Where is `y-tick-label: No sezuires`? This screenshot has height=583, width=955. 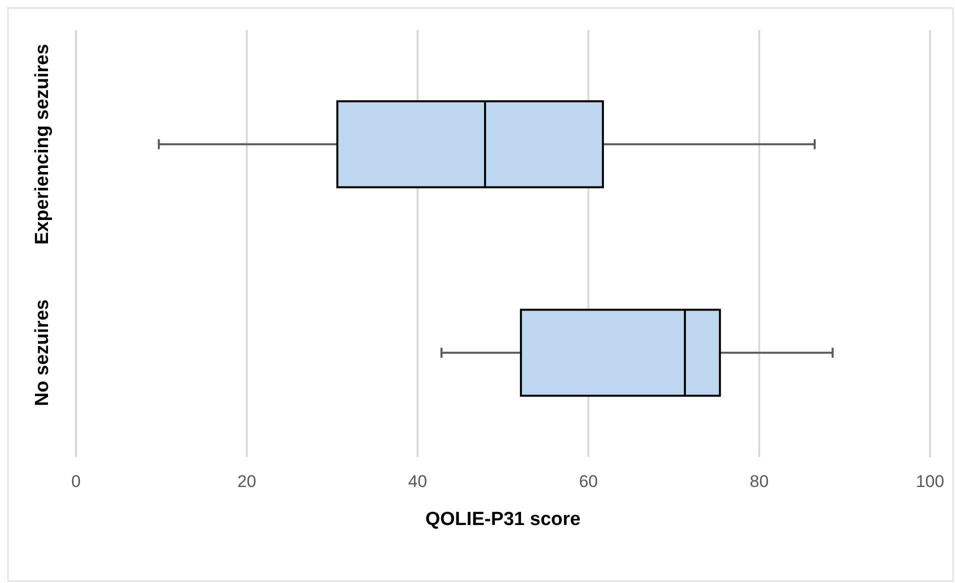
y-tick-label: No sezuires is located at coordinates (42, 352).